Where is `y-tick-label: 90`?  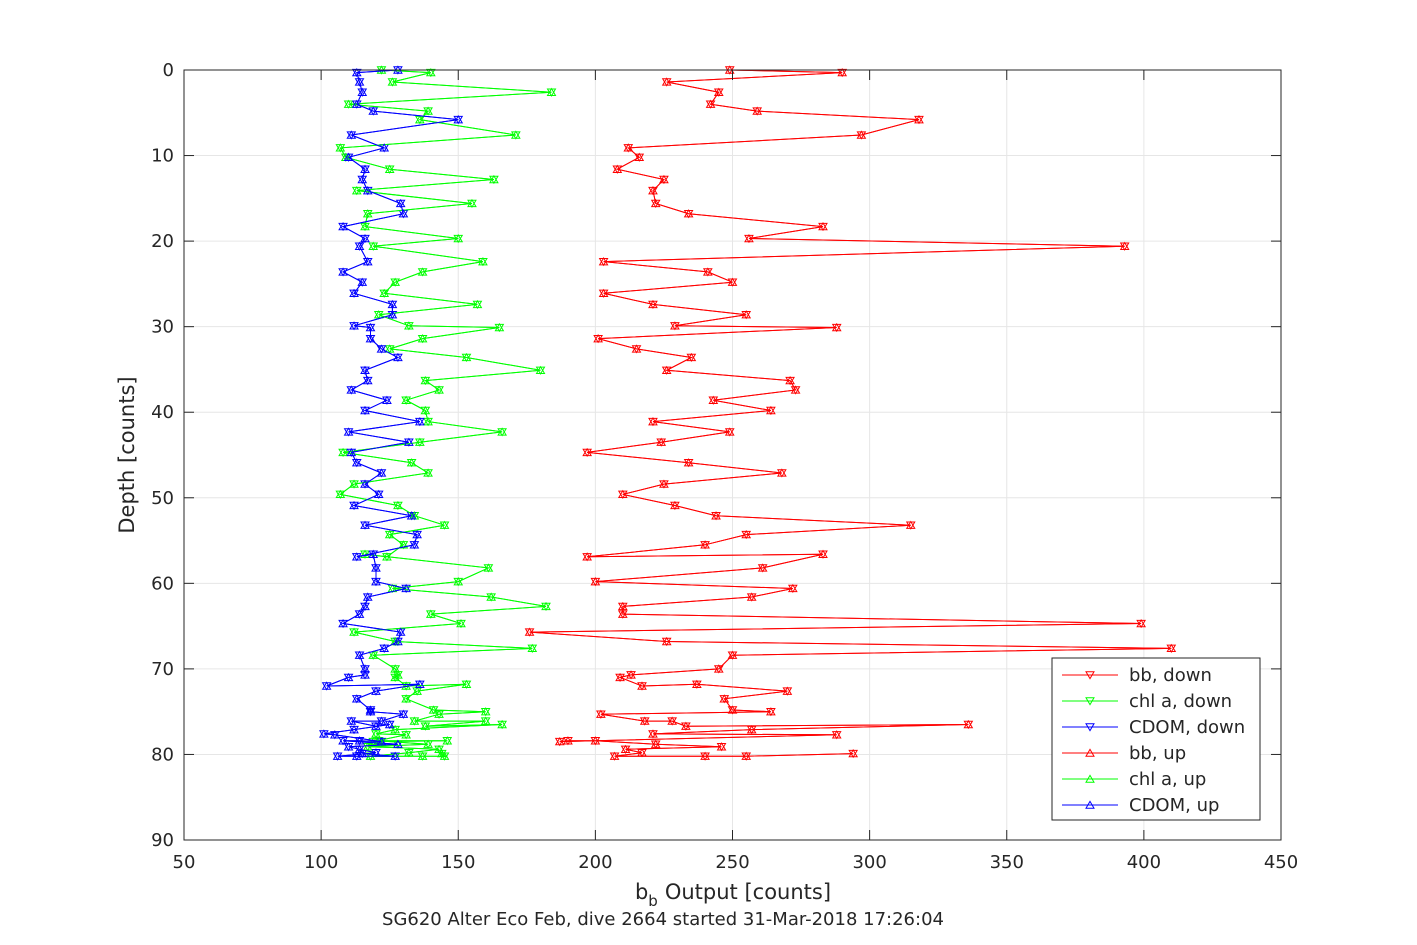 y-tick-label: 90 is located at coordinates (162, 840).